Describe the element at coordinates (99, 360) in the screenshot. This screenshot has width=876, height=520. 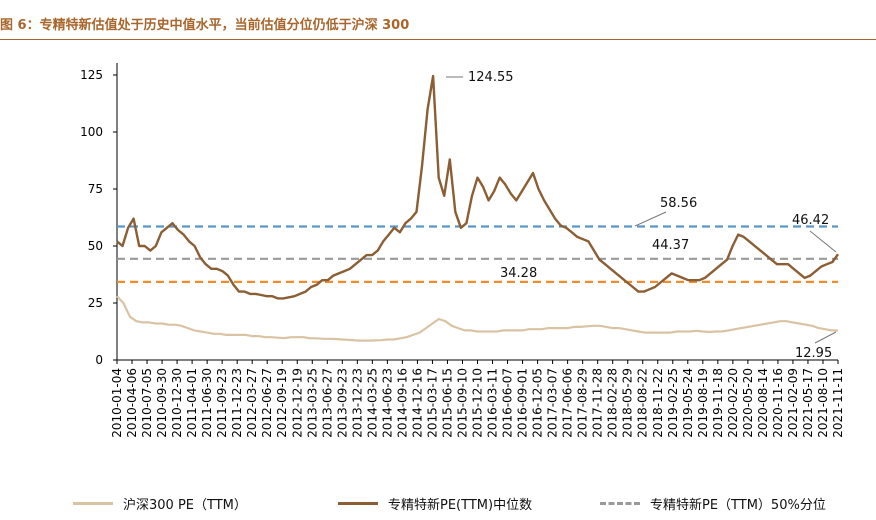
I see `y-tick-label: 0` at that location.